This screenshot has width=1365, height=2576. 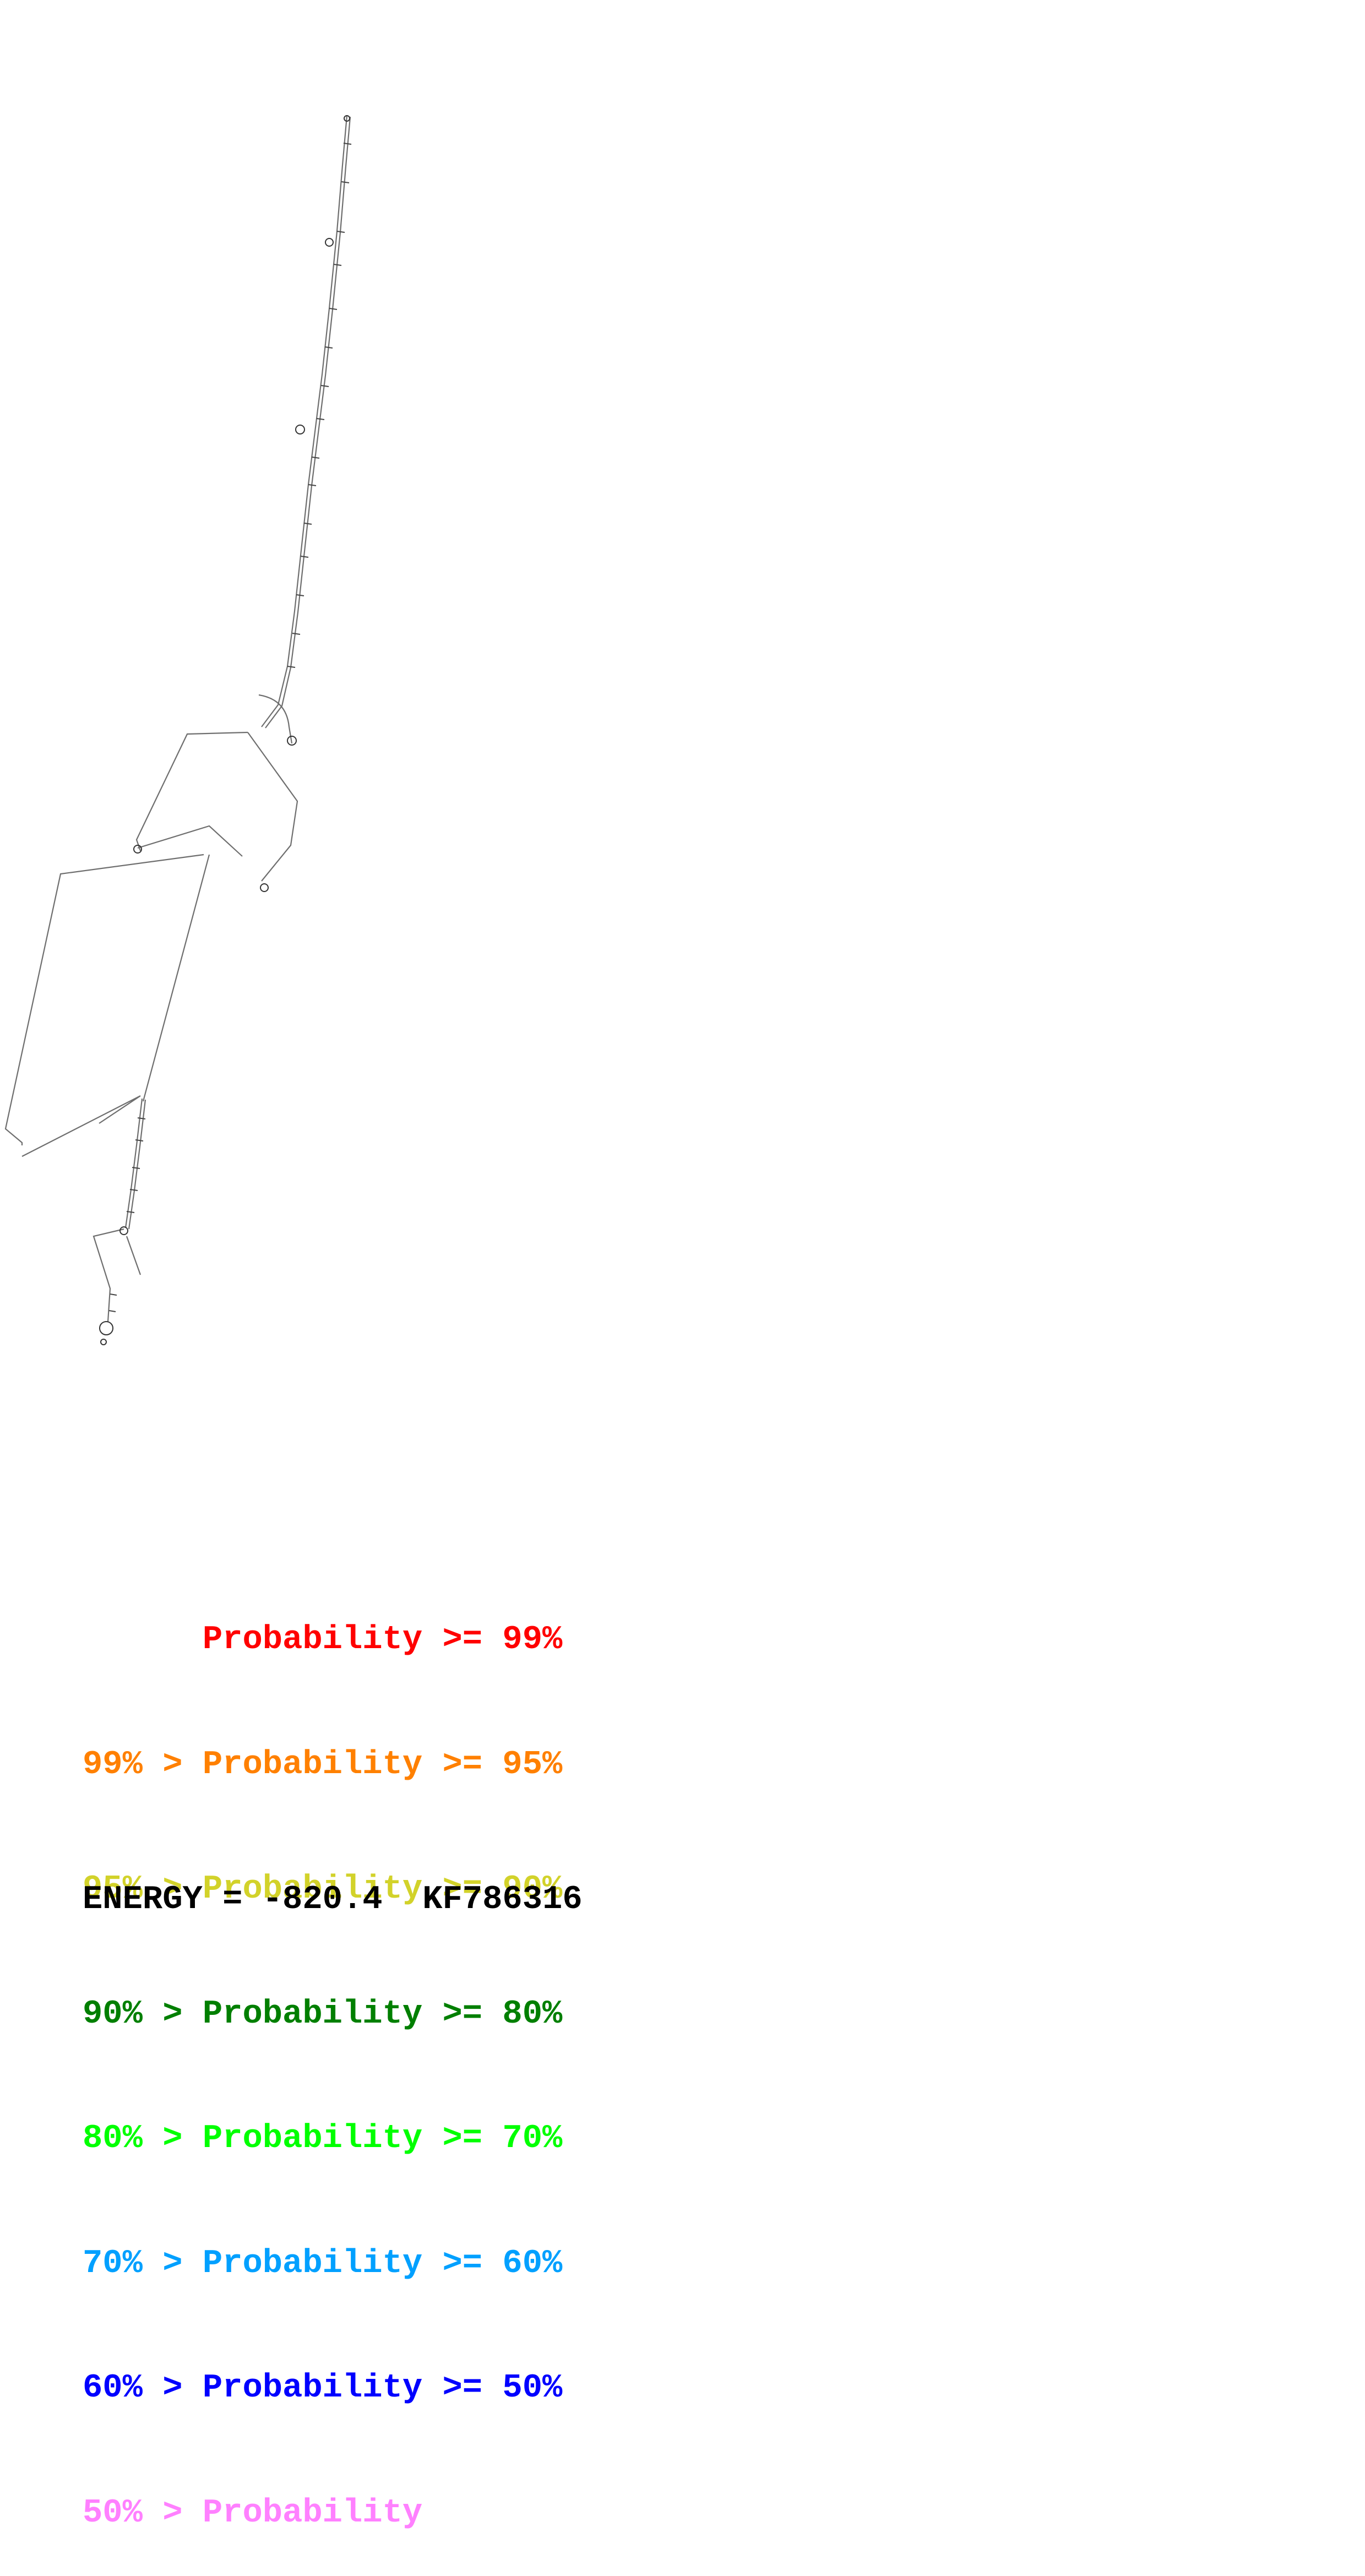 I want to click on base-pair-ticks, so click(x=230, y=728).